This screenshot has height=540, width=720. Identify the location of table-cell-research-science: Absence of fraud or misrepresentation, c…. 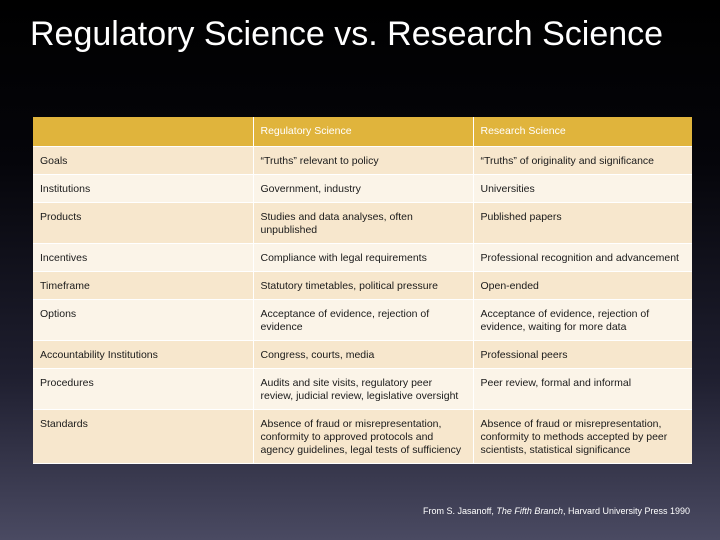
(582, 436).